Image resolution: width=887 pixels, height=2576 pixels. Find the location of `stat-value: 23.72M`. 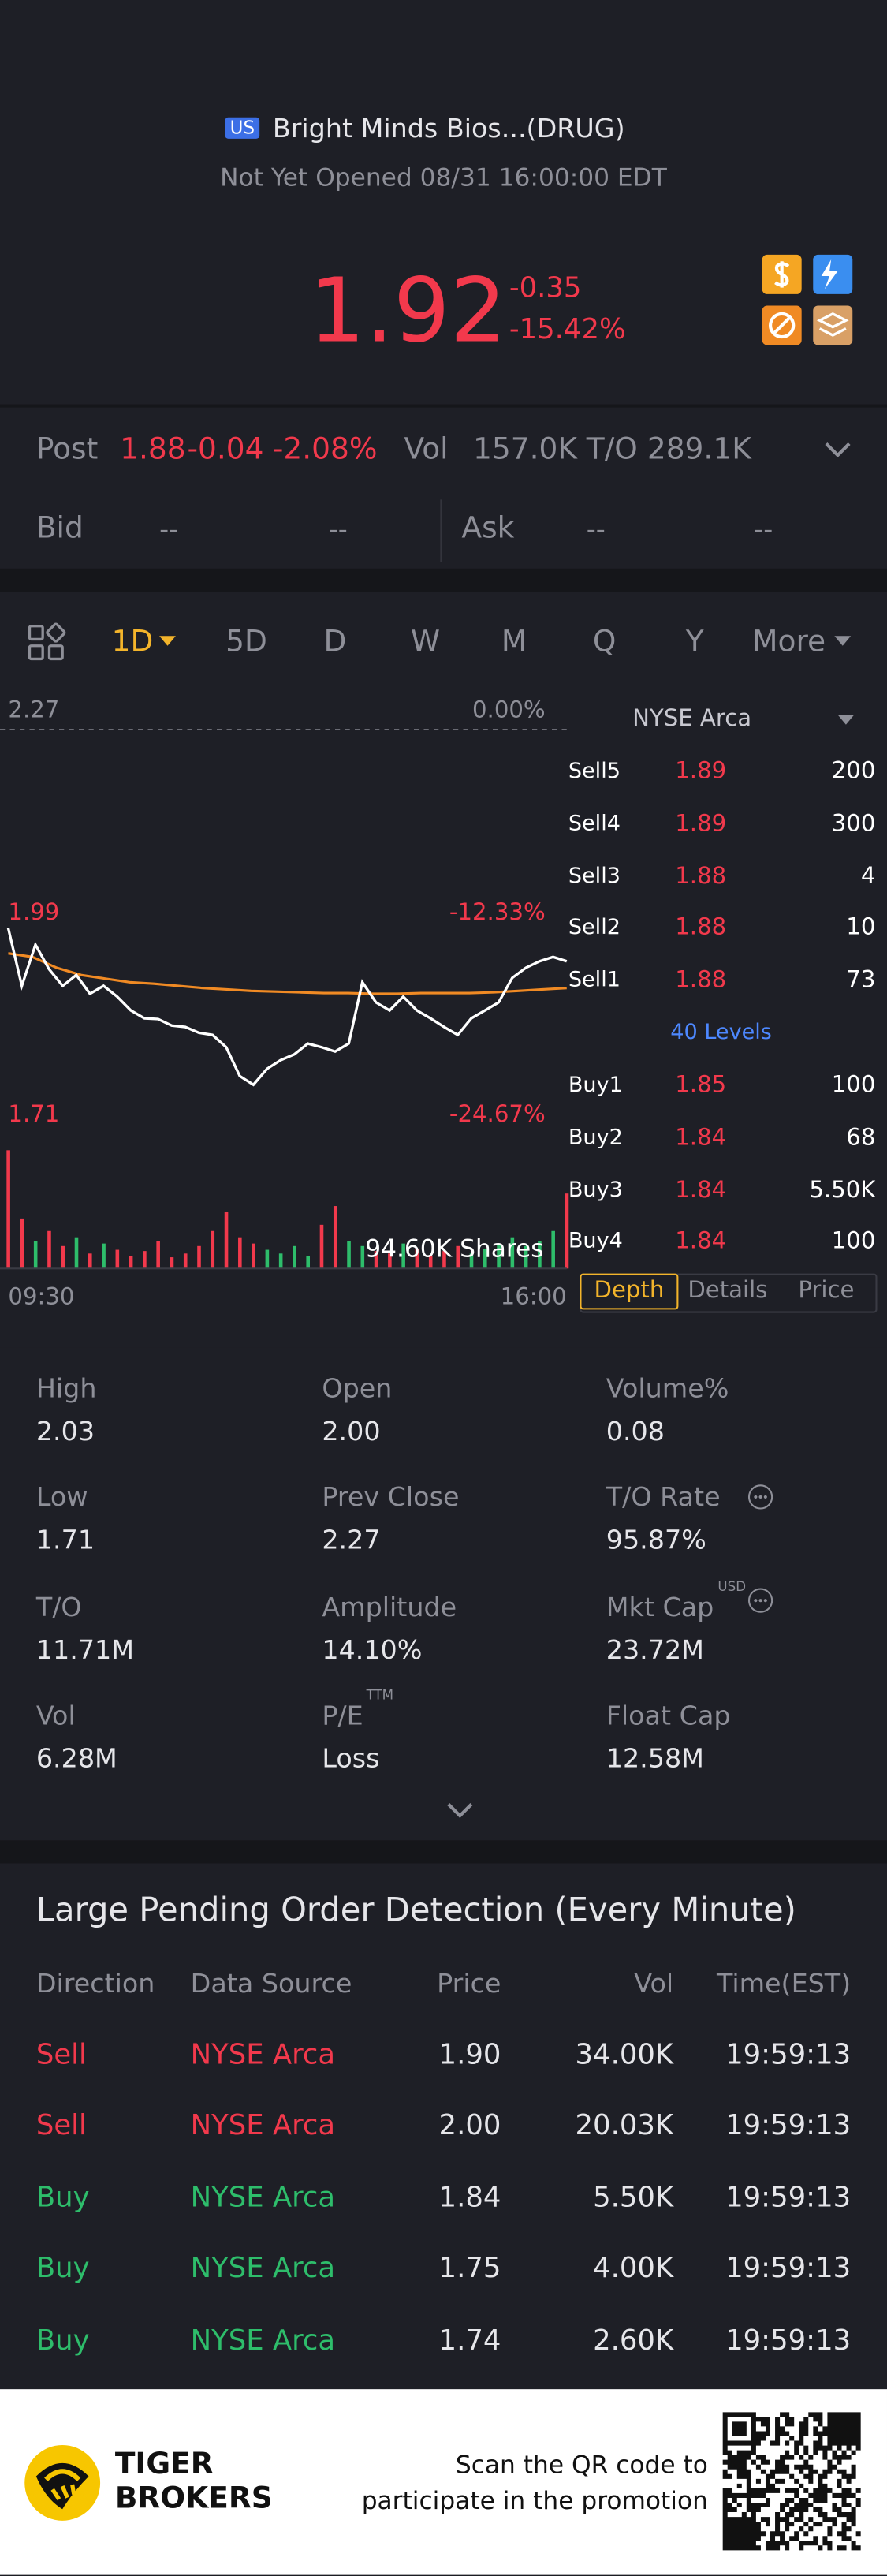

stat-value: 23.72M is located at coordinates (655, 1649).